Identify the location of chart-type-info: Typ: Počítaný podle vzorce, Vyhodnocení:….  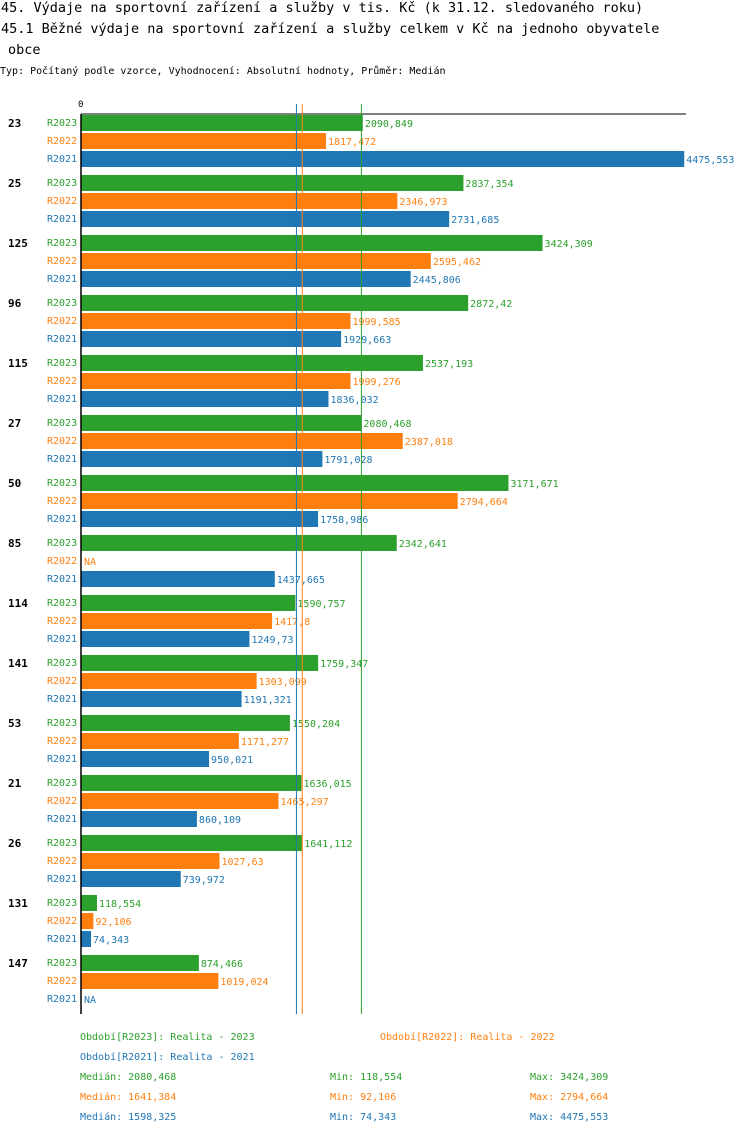
(223, 71).